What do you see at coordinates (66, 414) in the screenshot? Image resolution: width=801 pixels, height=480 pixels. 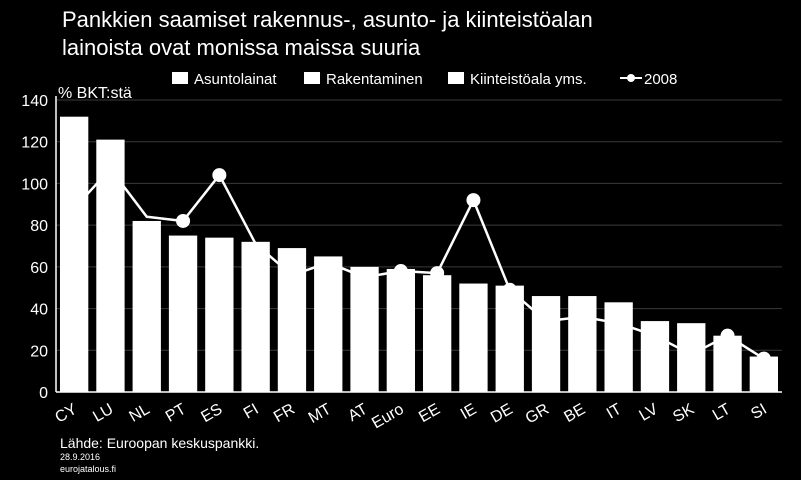 I see `x-tick-label: CY` at bounding box center [66, 414].